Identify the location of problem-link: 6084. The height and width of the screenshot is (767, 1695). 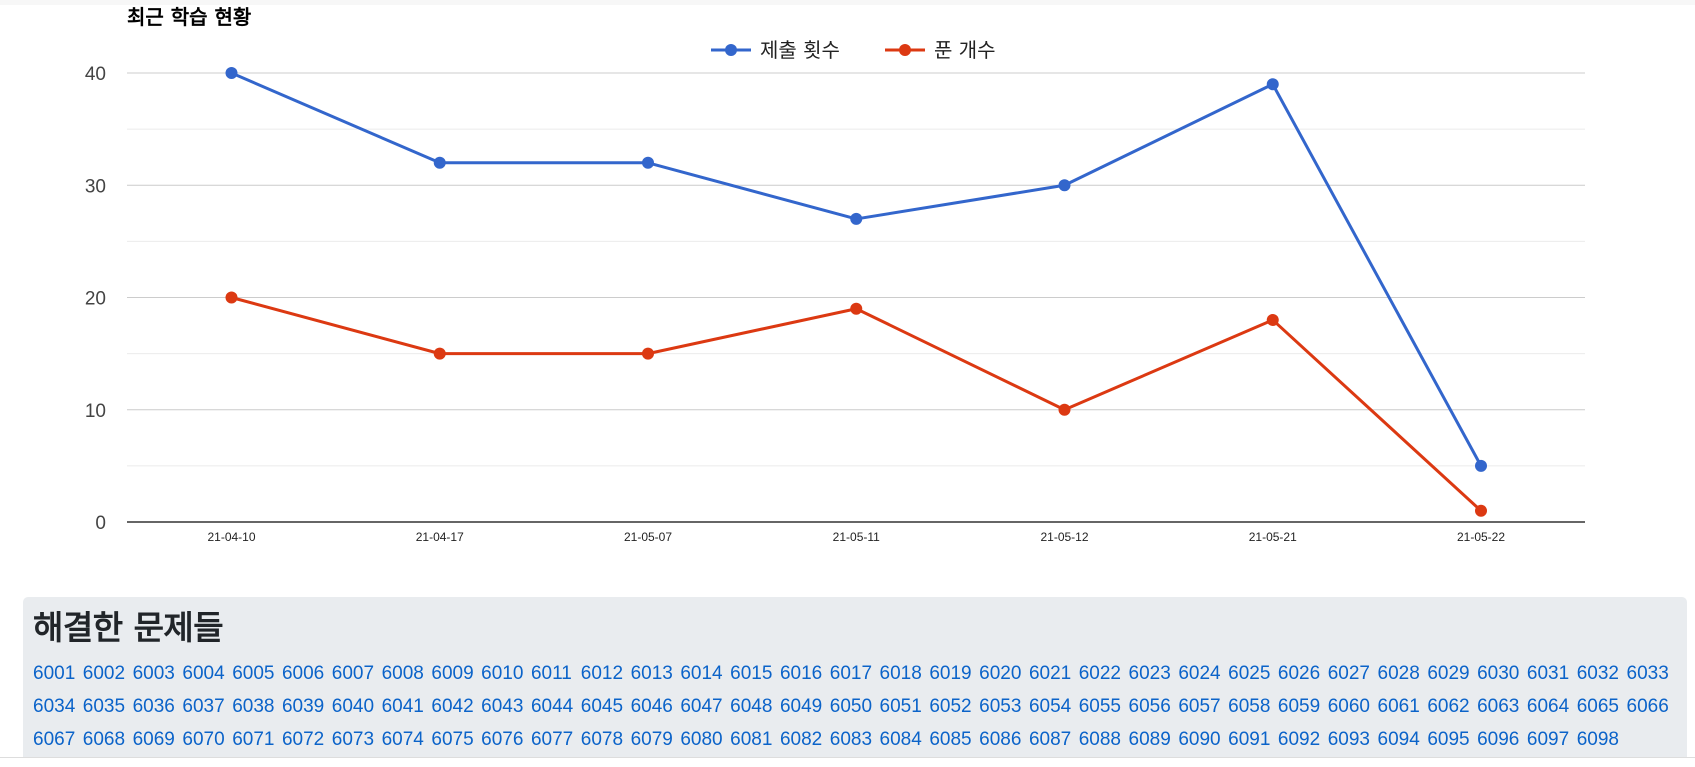
(900, 739).